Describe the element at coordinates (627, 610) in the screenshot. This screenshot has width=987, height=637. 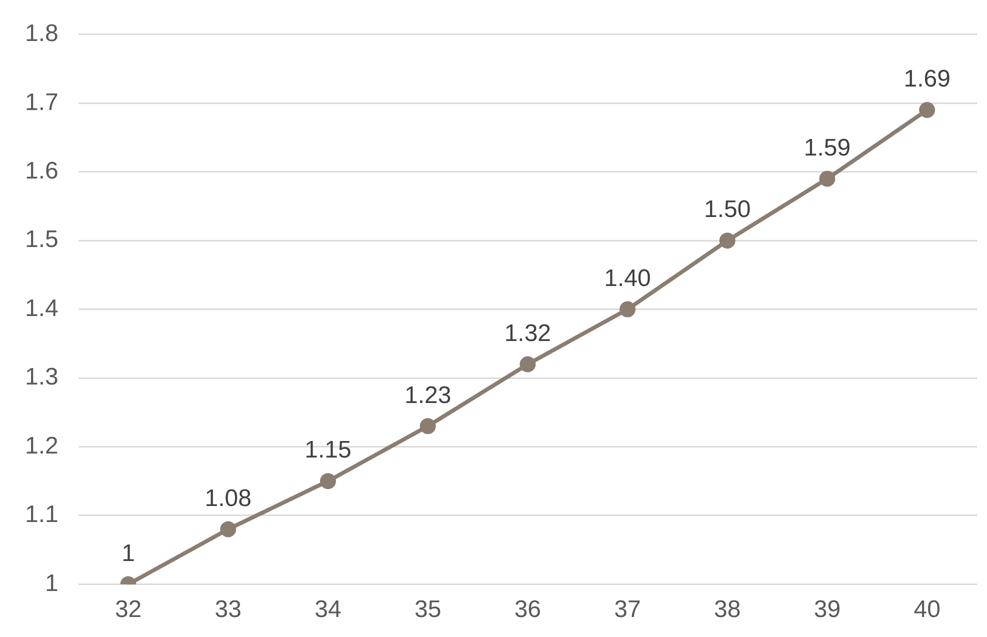
I see `x-tick-label: 37` at that location.